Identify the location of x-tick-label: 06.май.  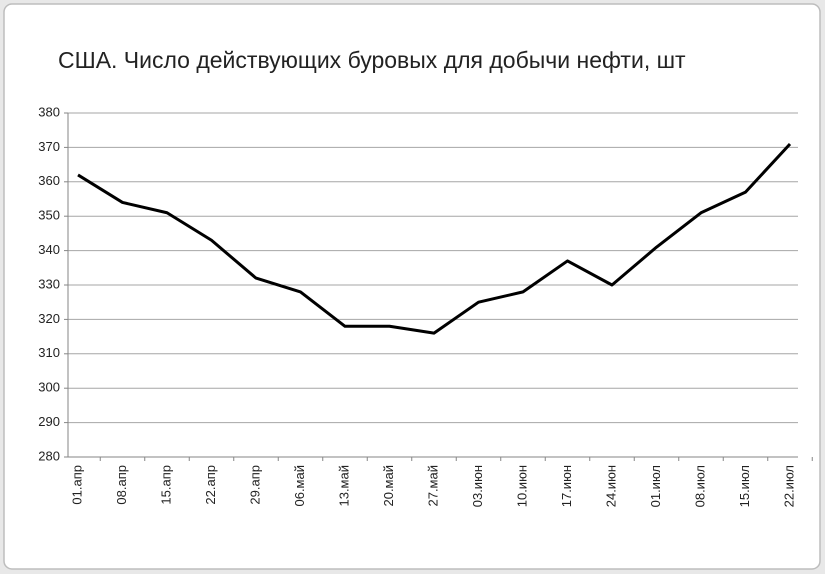
(299, 486).